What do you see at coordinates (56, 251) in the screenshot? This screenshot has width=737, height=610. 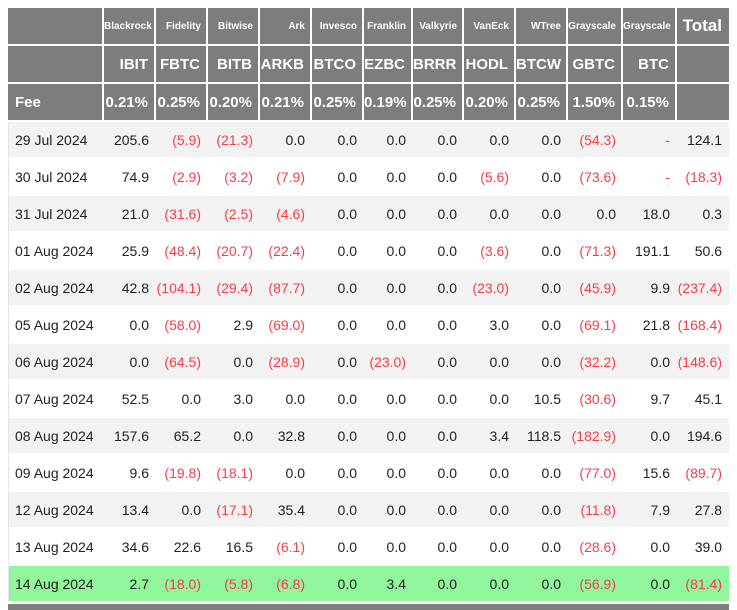 I see `date-cell: 01 Aug 2024` at bounding box center [56, 251].